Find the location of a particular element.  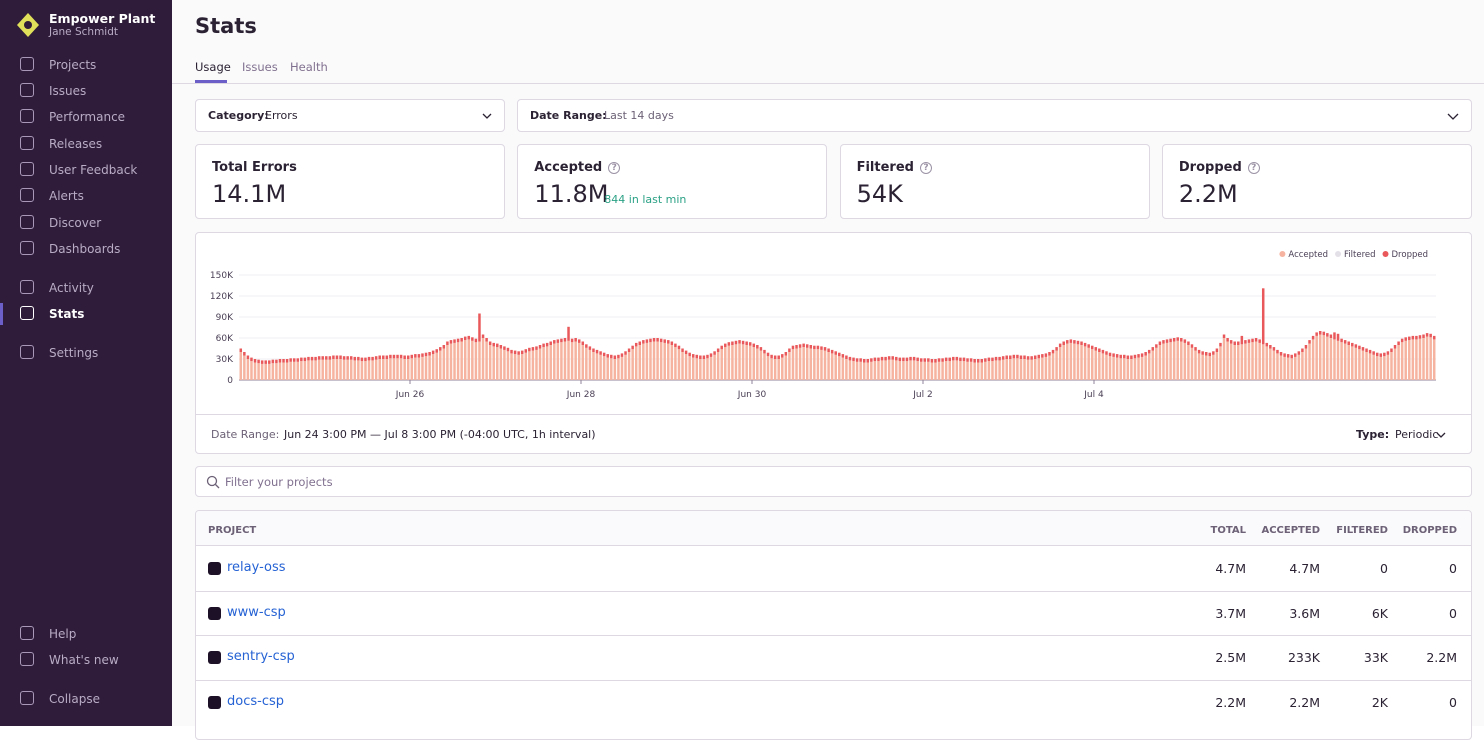

nav-item: Settings is located at coordinates (74, 353).